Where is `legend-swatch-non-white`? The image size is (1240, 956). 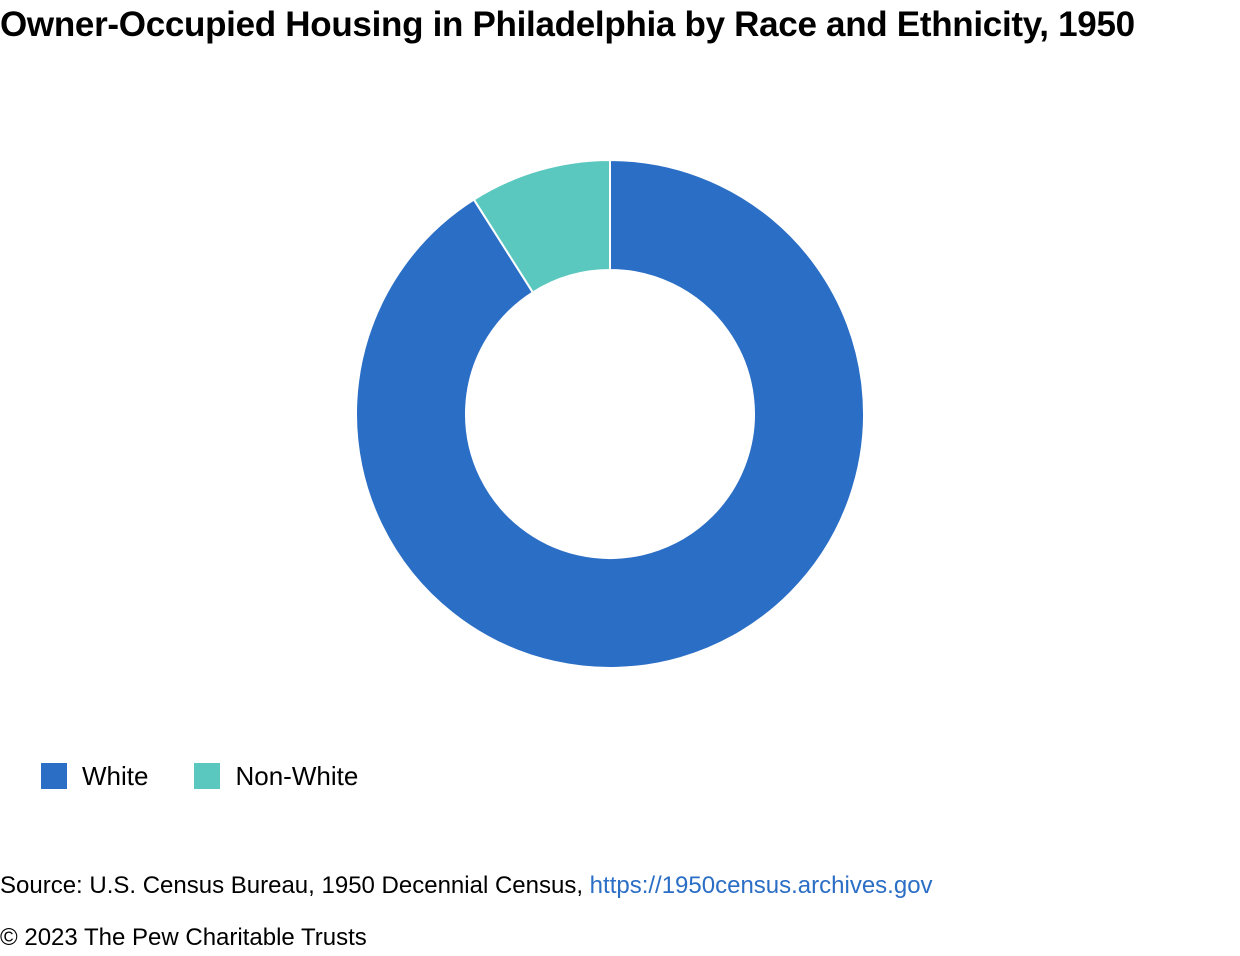 legend-swatch-non-white is located at coordinates (207, 776).